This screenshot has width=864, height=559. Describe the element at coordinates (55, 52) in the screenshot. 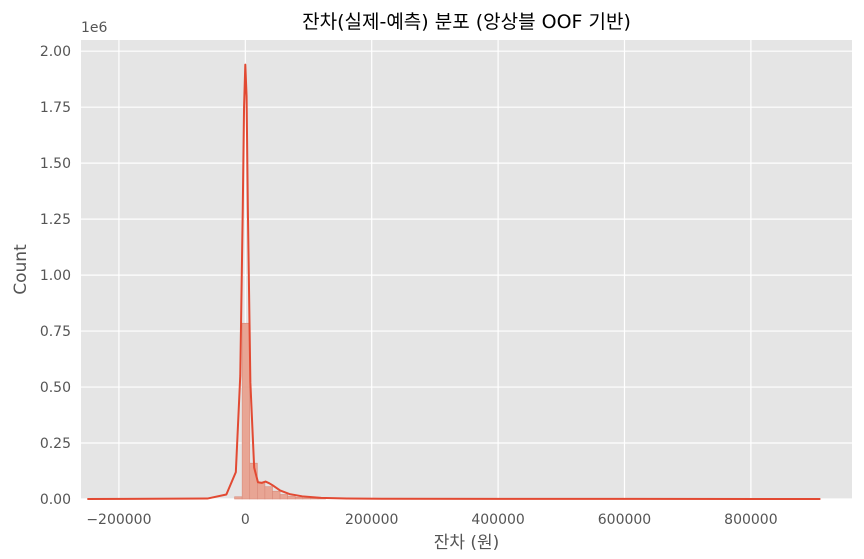

I see `y-tick-label: 2.00` at that location.